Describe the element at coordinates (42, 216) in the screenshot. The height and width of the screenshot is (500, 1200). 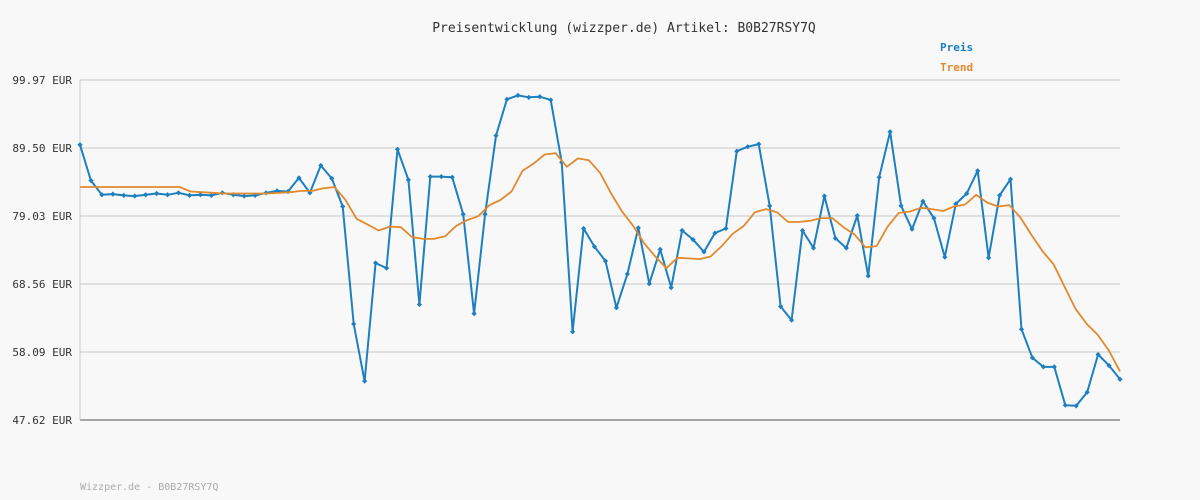
I see `y-tick-label: 79.03 EUR` at that location.